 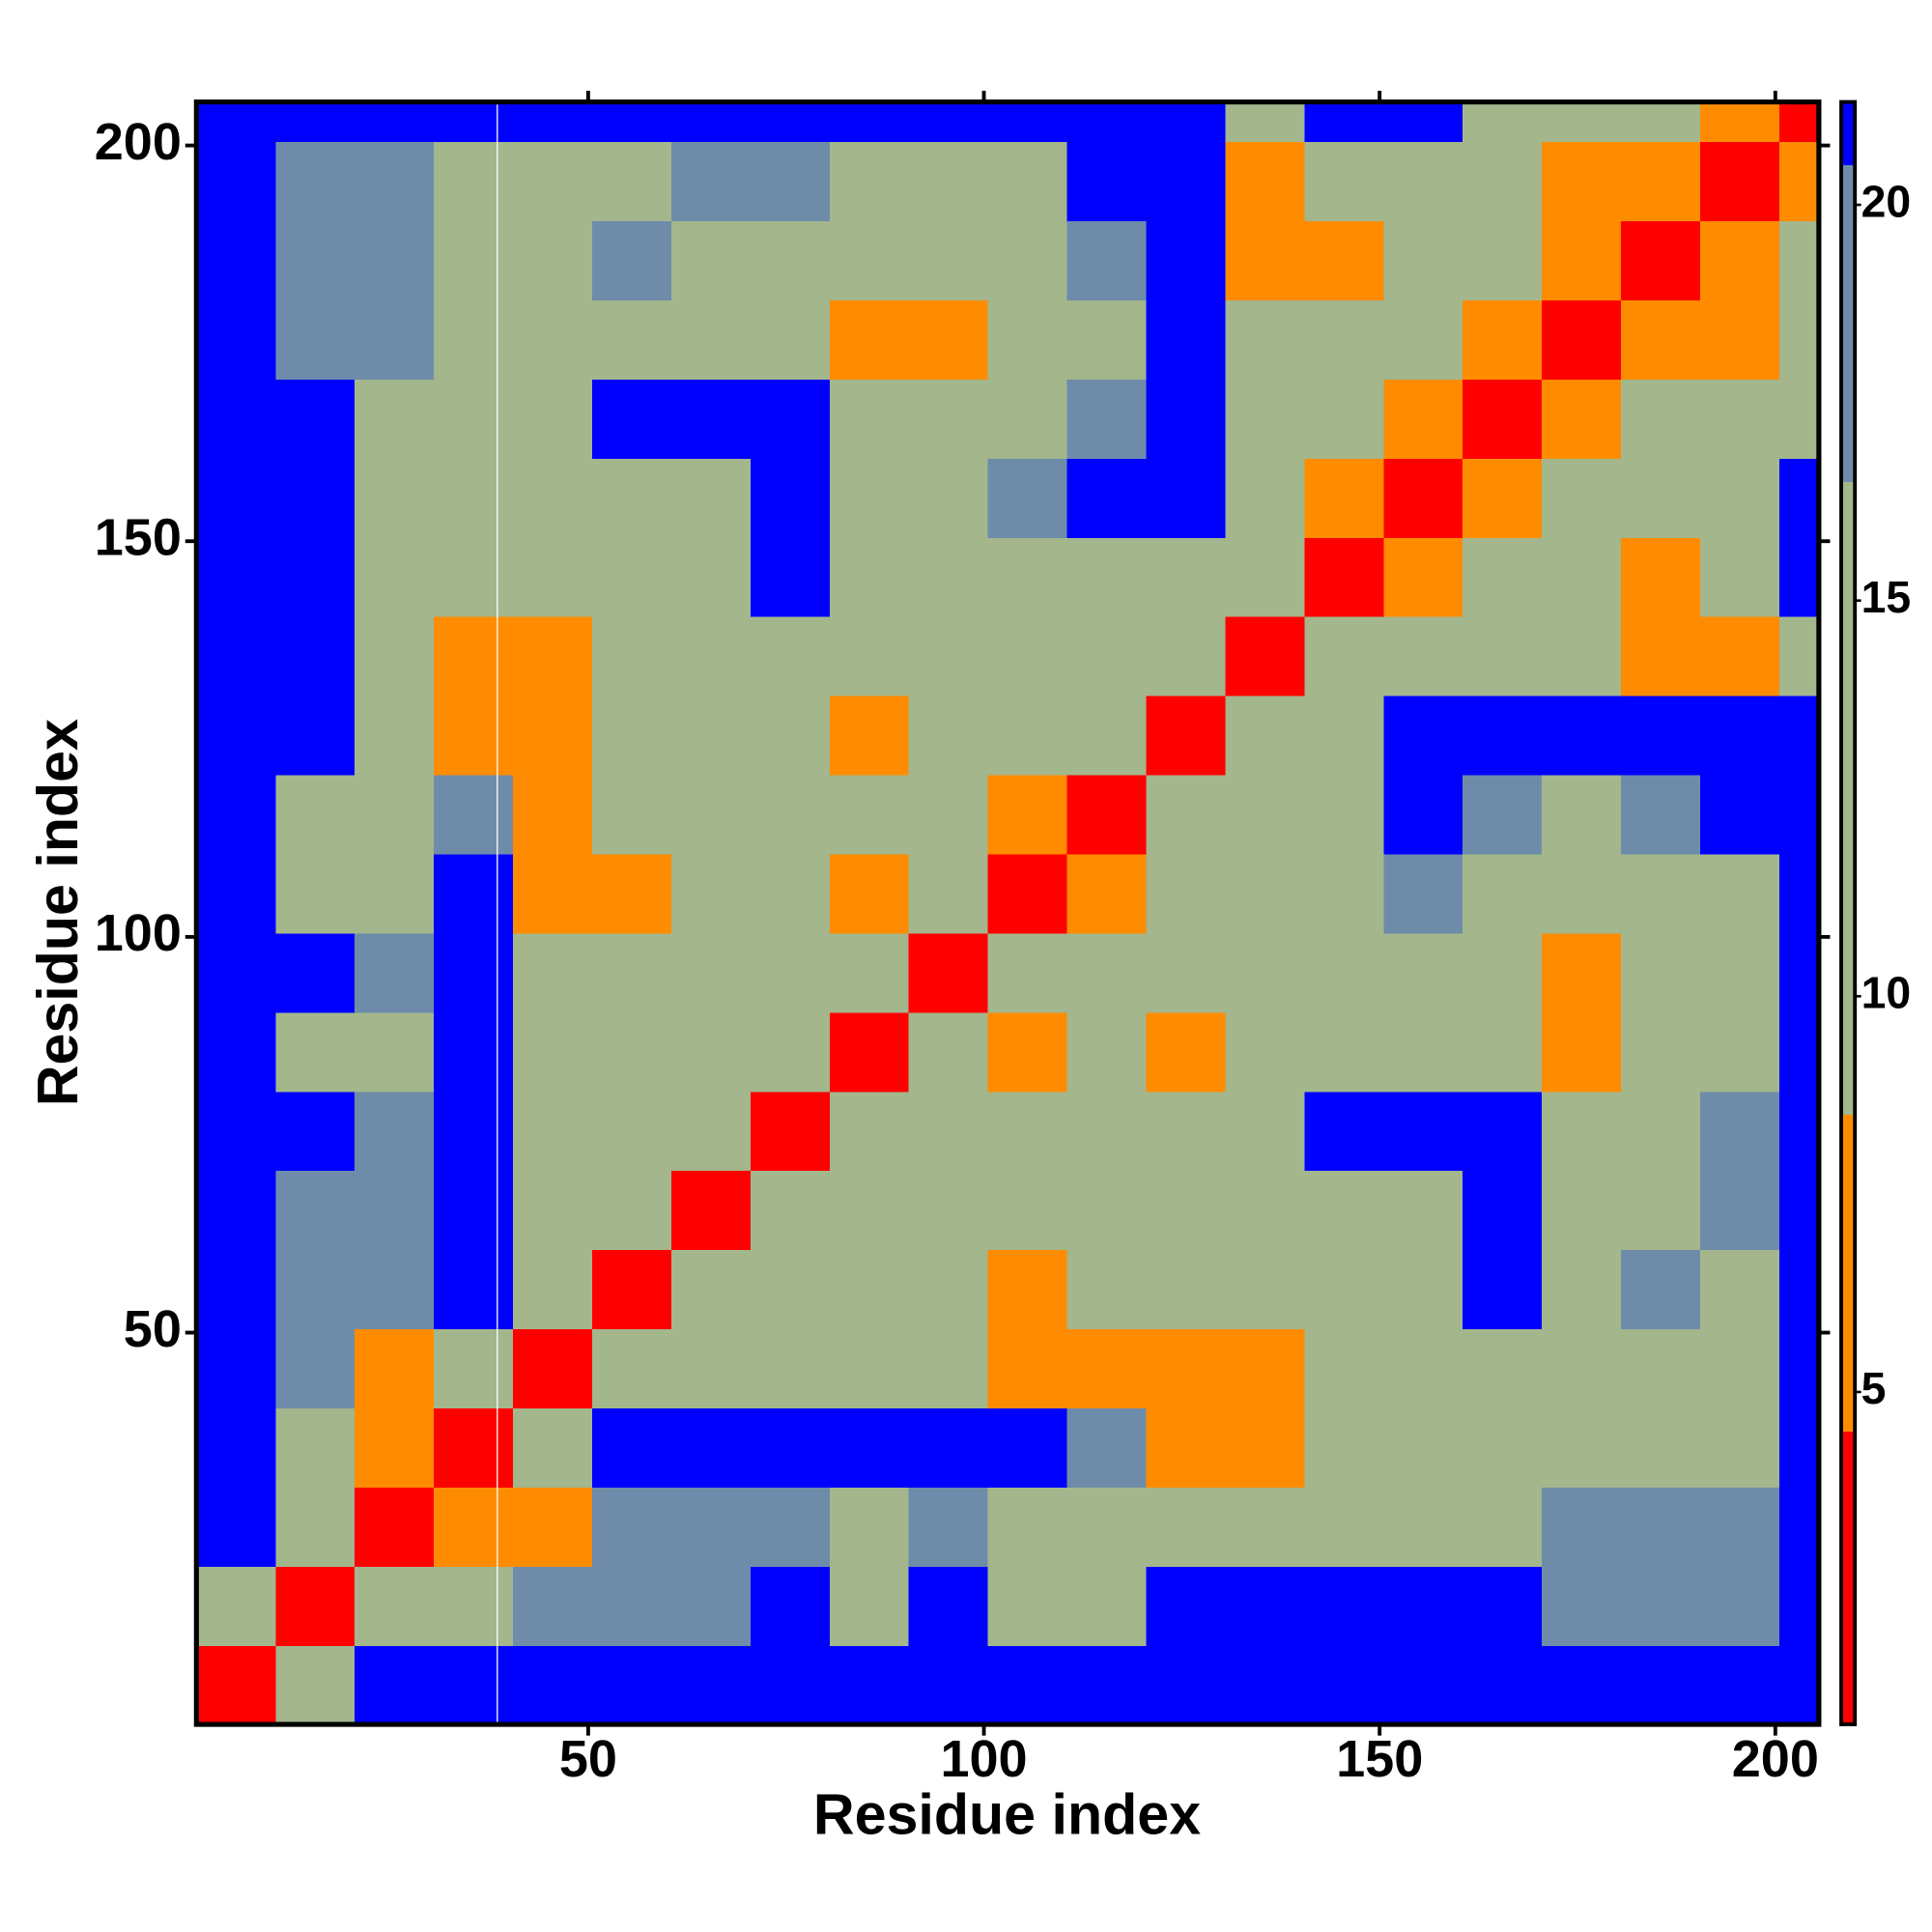 What do you see at coordinates (1886, 201) in the screenshot?
I see `colorbar-tick-label: 20` at bounding box center [1886, 201].